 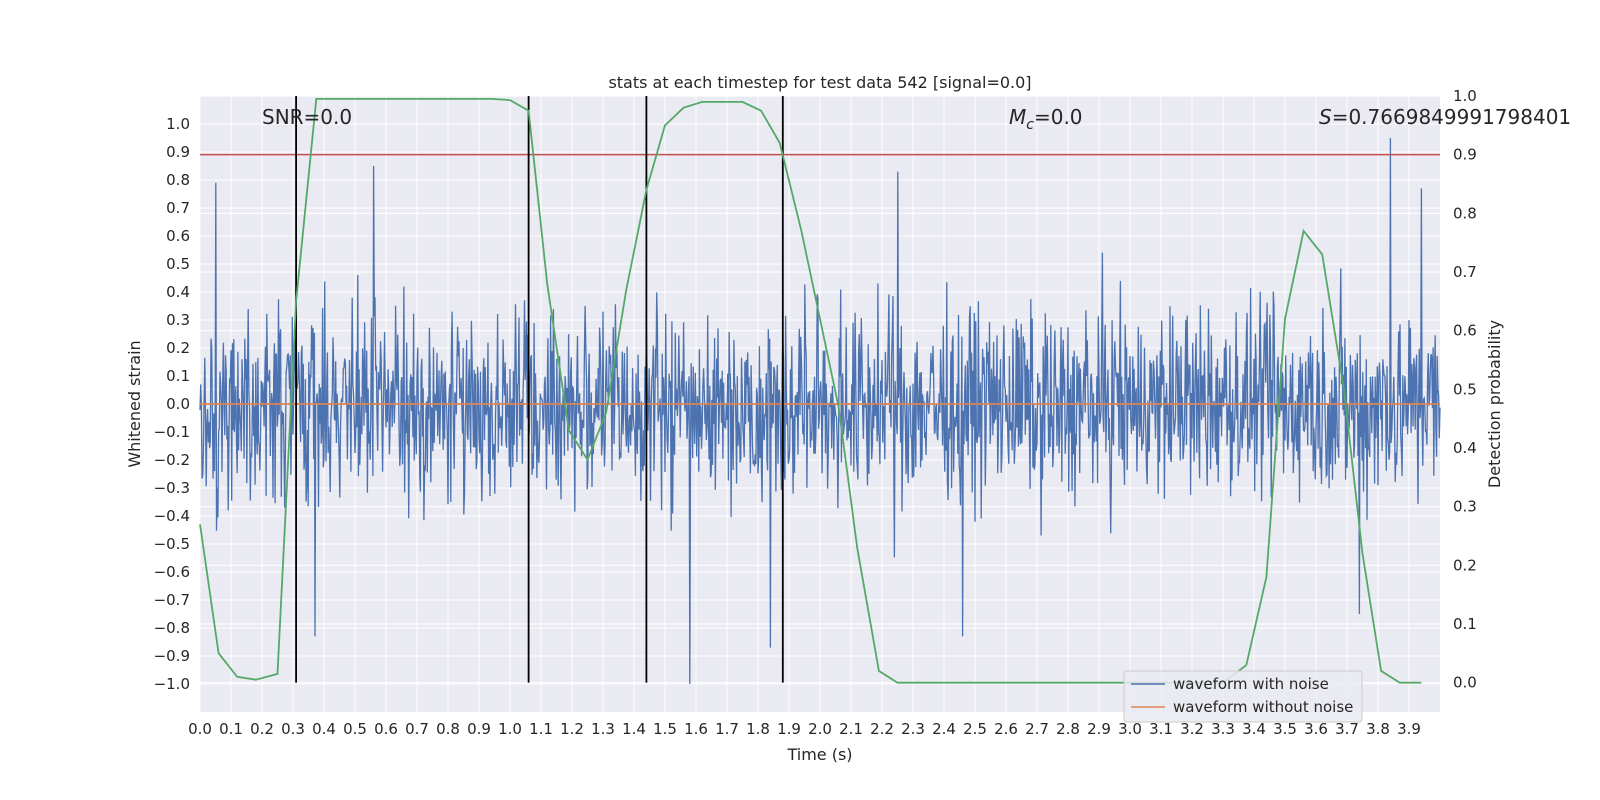 What do you see at coordinates (178, 320) in the screenshot?
I see `y-tick-label: 0.3` at bounding box center [178, 320].